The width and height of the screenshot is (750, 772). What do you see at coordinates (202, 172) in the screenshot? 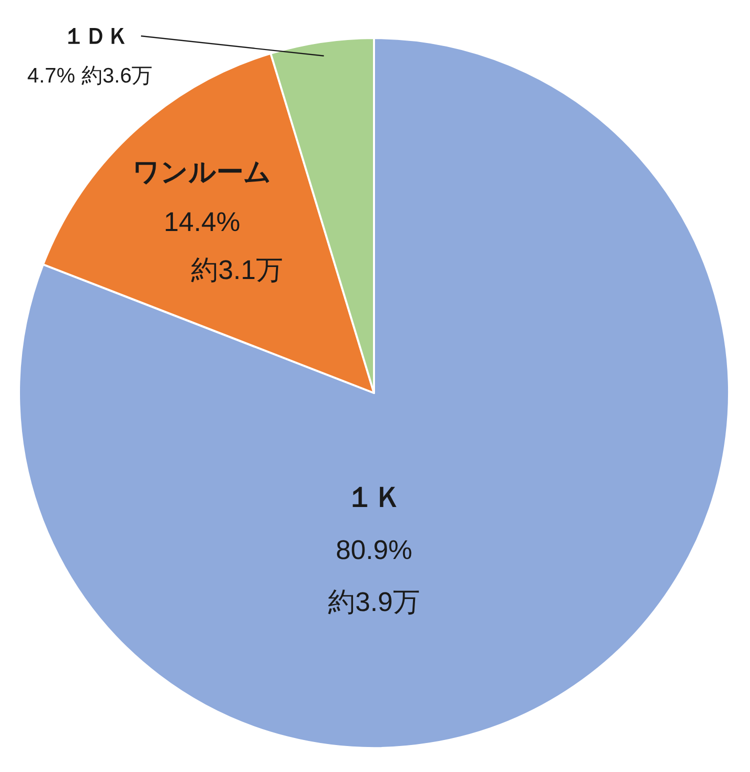
I see `slice-label: ワンルーム` at bounding box center [202, 172].